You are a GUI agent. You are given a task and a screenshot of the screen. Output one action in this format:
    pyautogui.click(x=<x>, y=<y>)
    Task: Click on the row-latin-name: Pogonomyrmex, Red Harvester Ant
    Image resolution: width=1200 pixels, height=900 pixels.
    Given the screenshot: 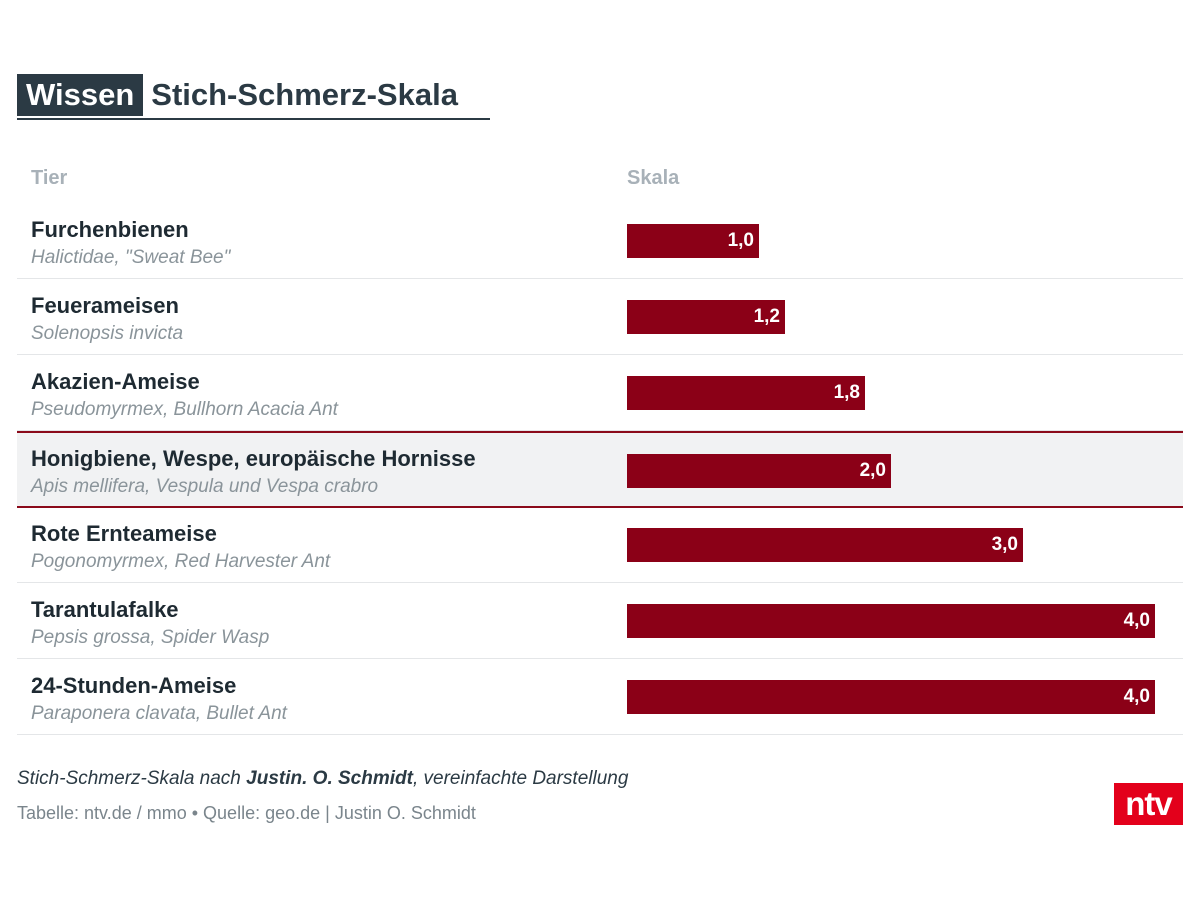 What is the action you would take?
    pyautogui.click(x=181, y=561)
    